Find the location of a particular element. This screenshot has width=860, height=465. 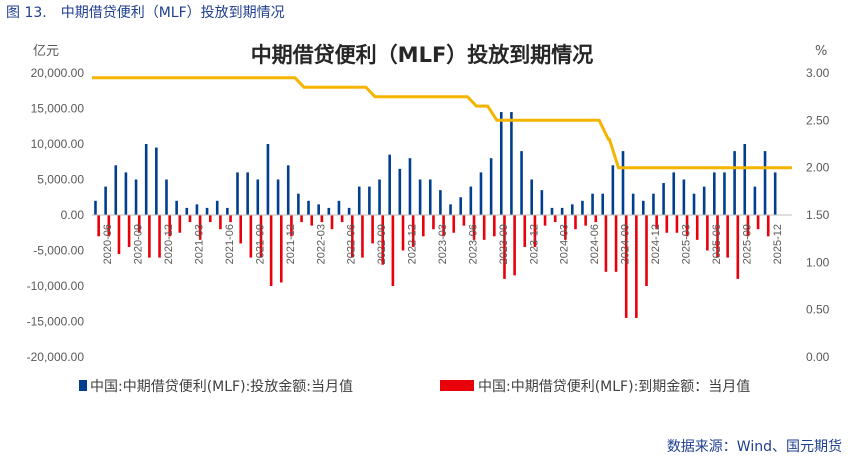

figure-caption: 图 13. 中期借贷便利（MLF）投放到期情况 is located at coordinates (145, 12).